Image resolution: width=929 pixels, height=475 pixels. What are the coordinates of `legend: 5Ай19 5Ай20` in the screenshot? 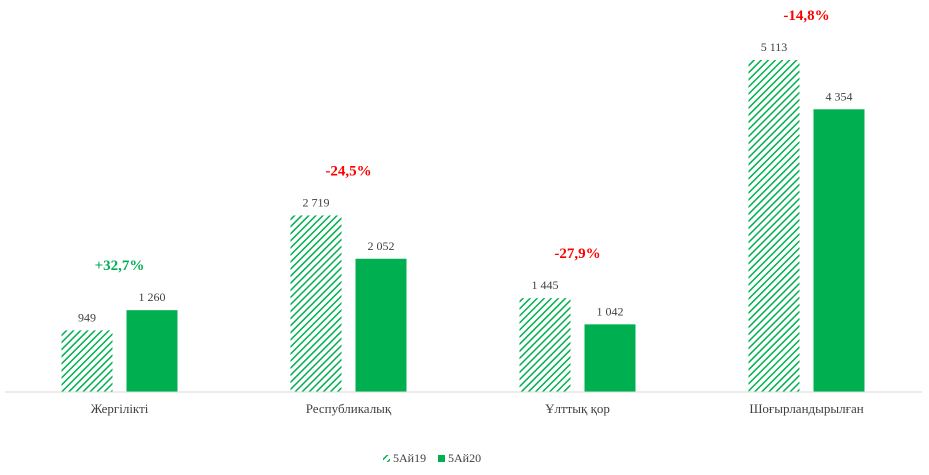 It's located at (432, 458).